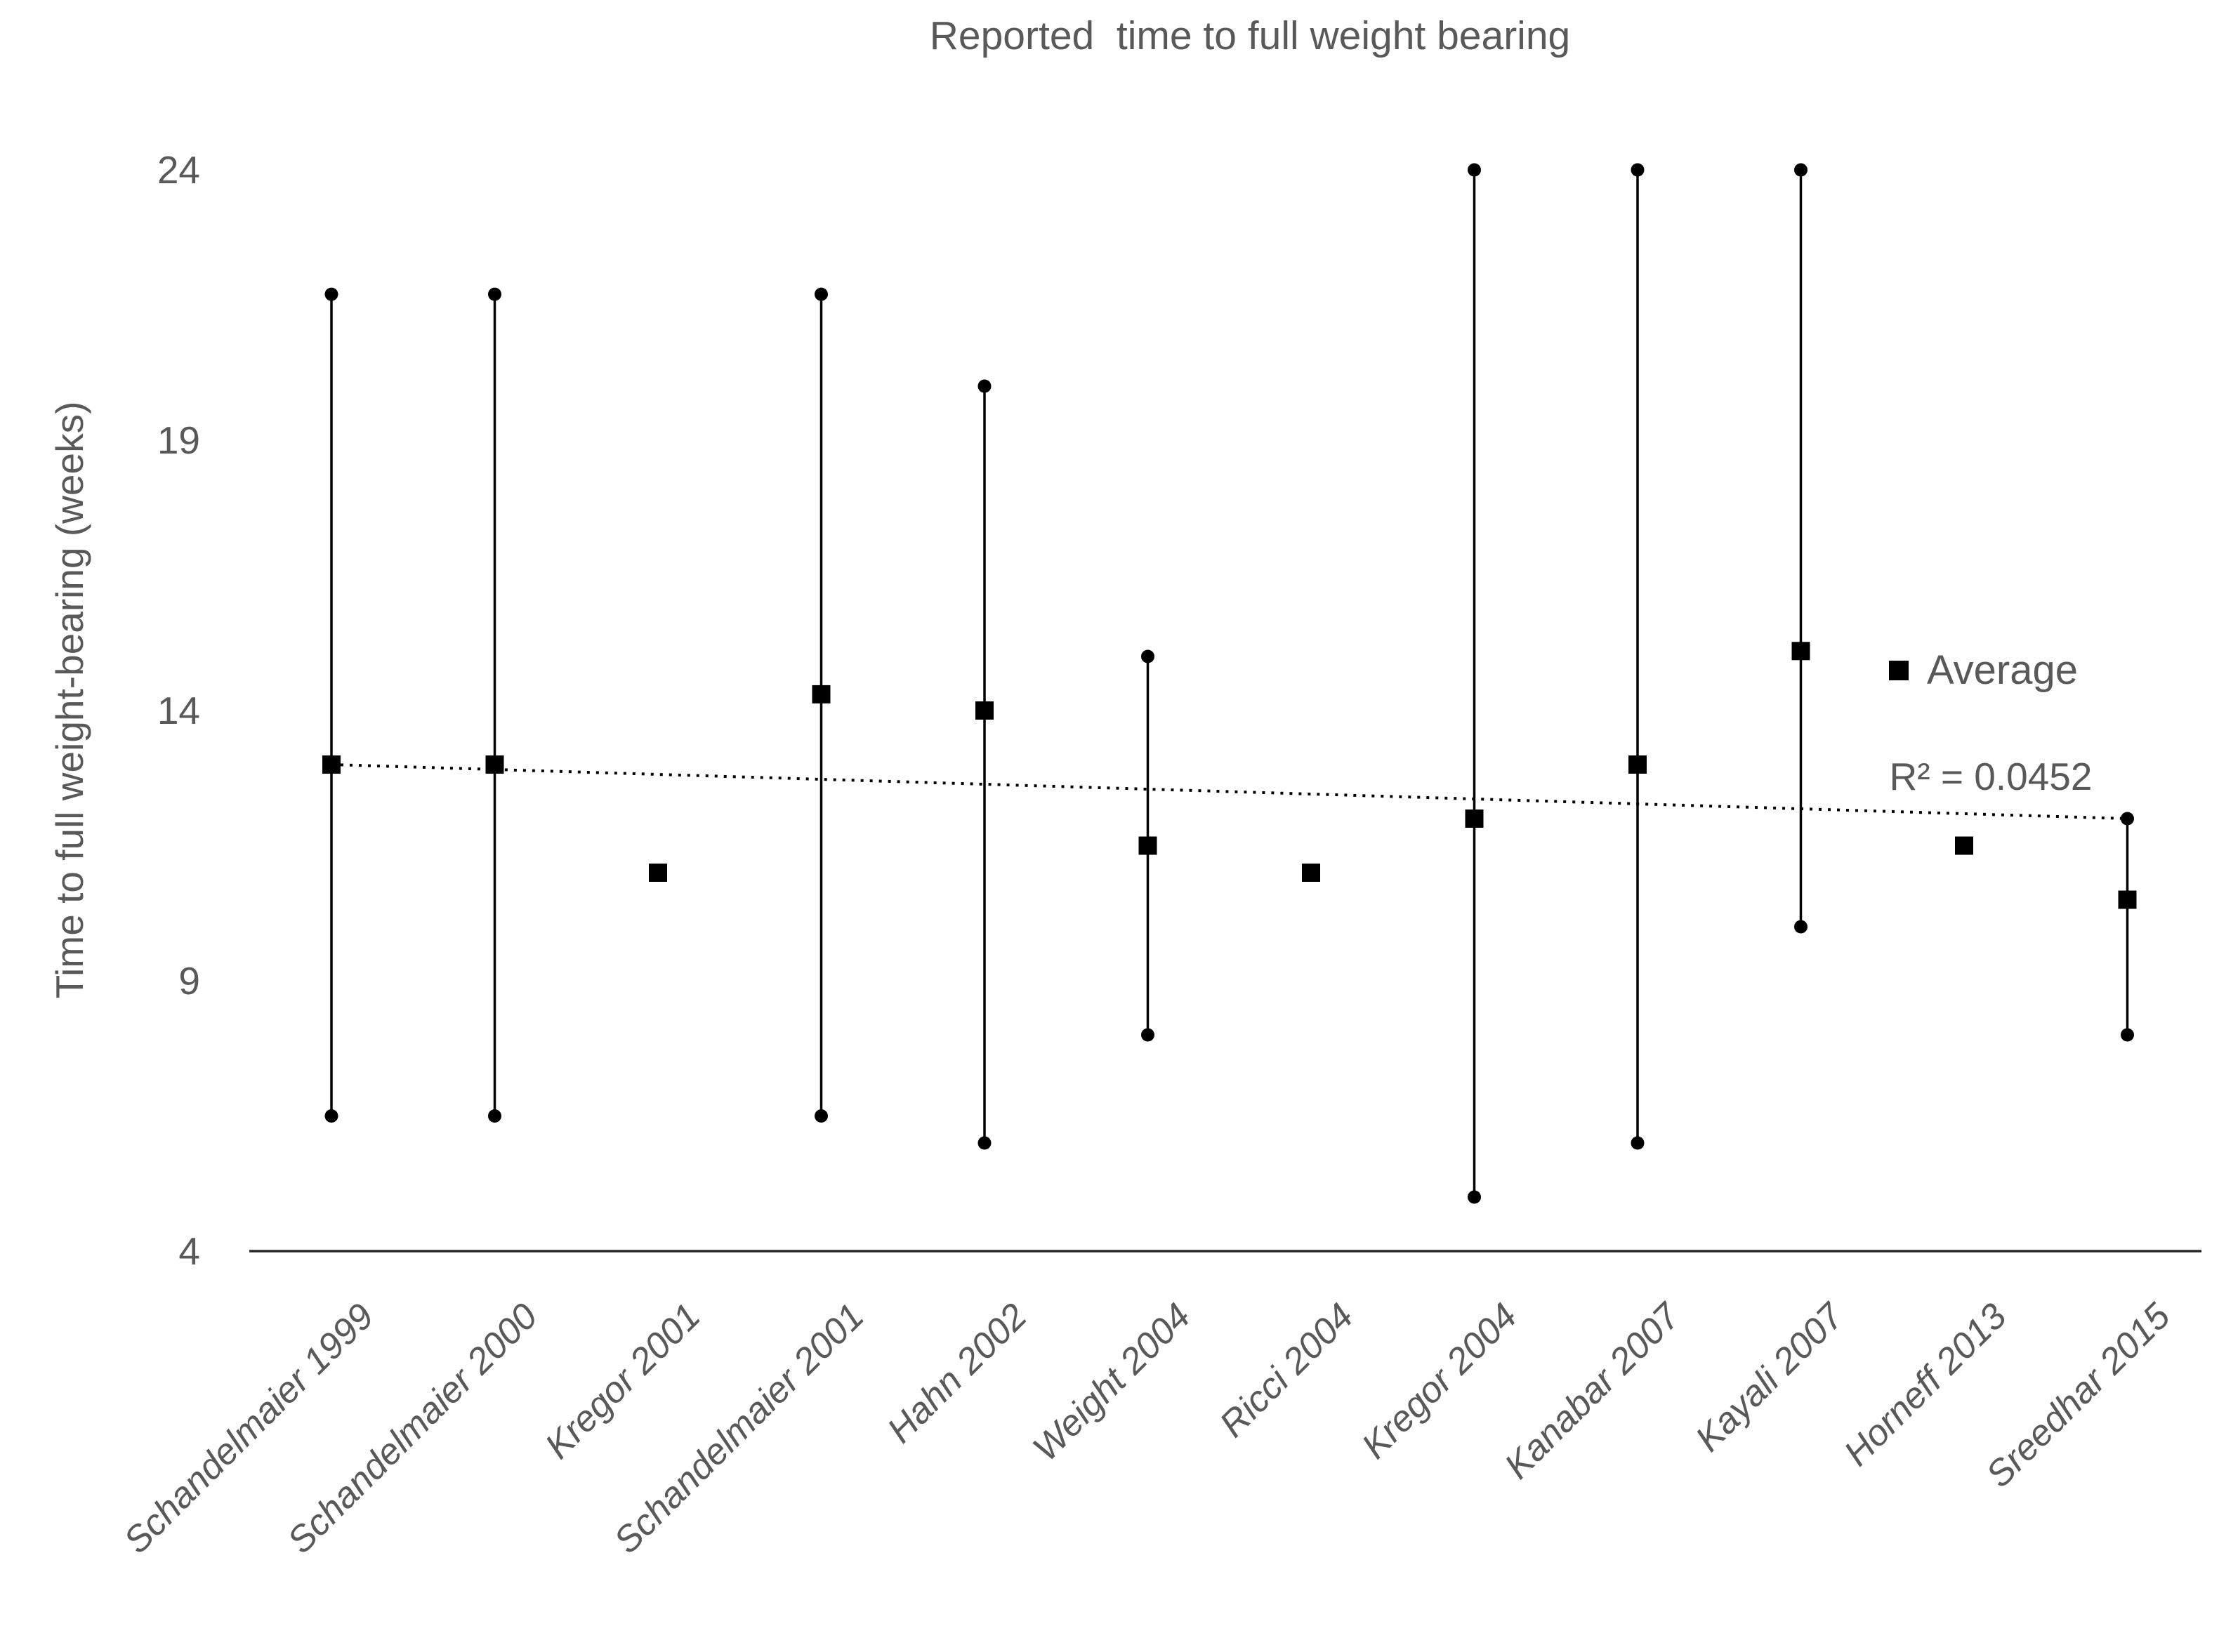 This screenshot has height=1652, width=2219. I want to click on y-tick-4: 4, so click(189, 1251).